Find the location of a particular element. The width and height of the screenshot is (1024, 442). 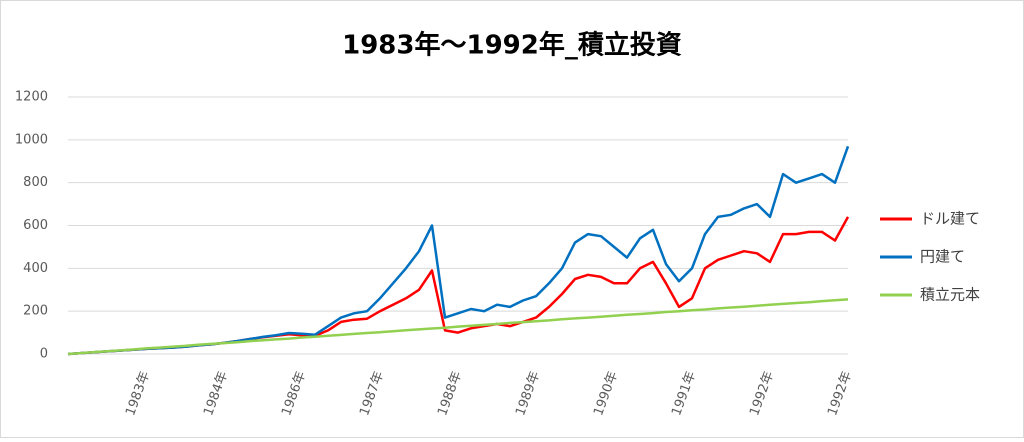

legend-label: ドル建て is located at coordinates (950, 219).